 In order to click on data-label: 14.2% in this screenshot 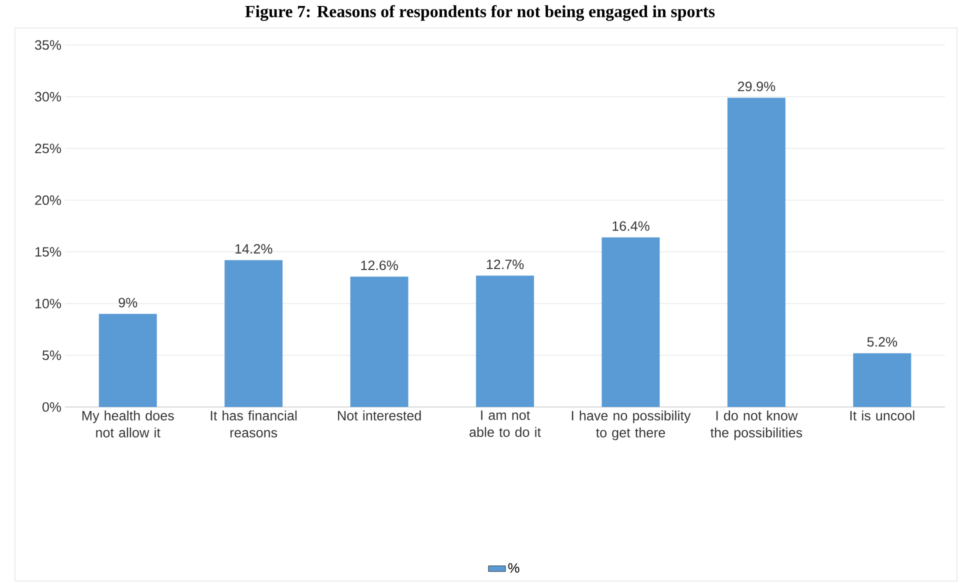, I will do `click(253, 249)`.